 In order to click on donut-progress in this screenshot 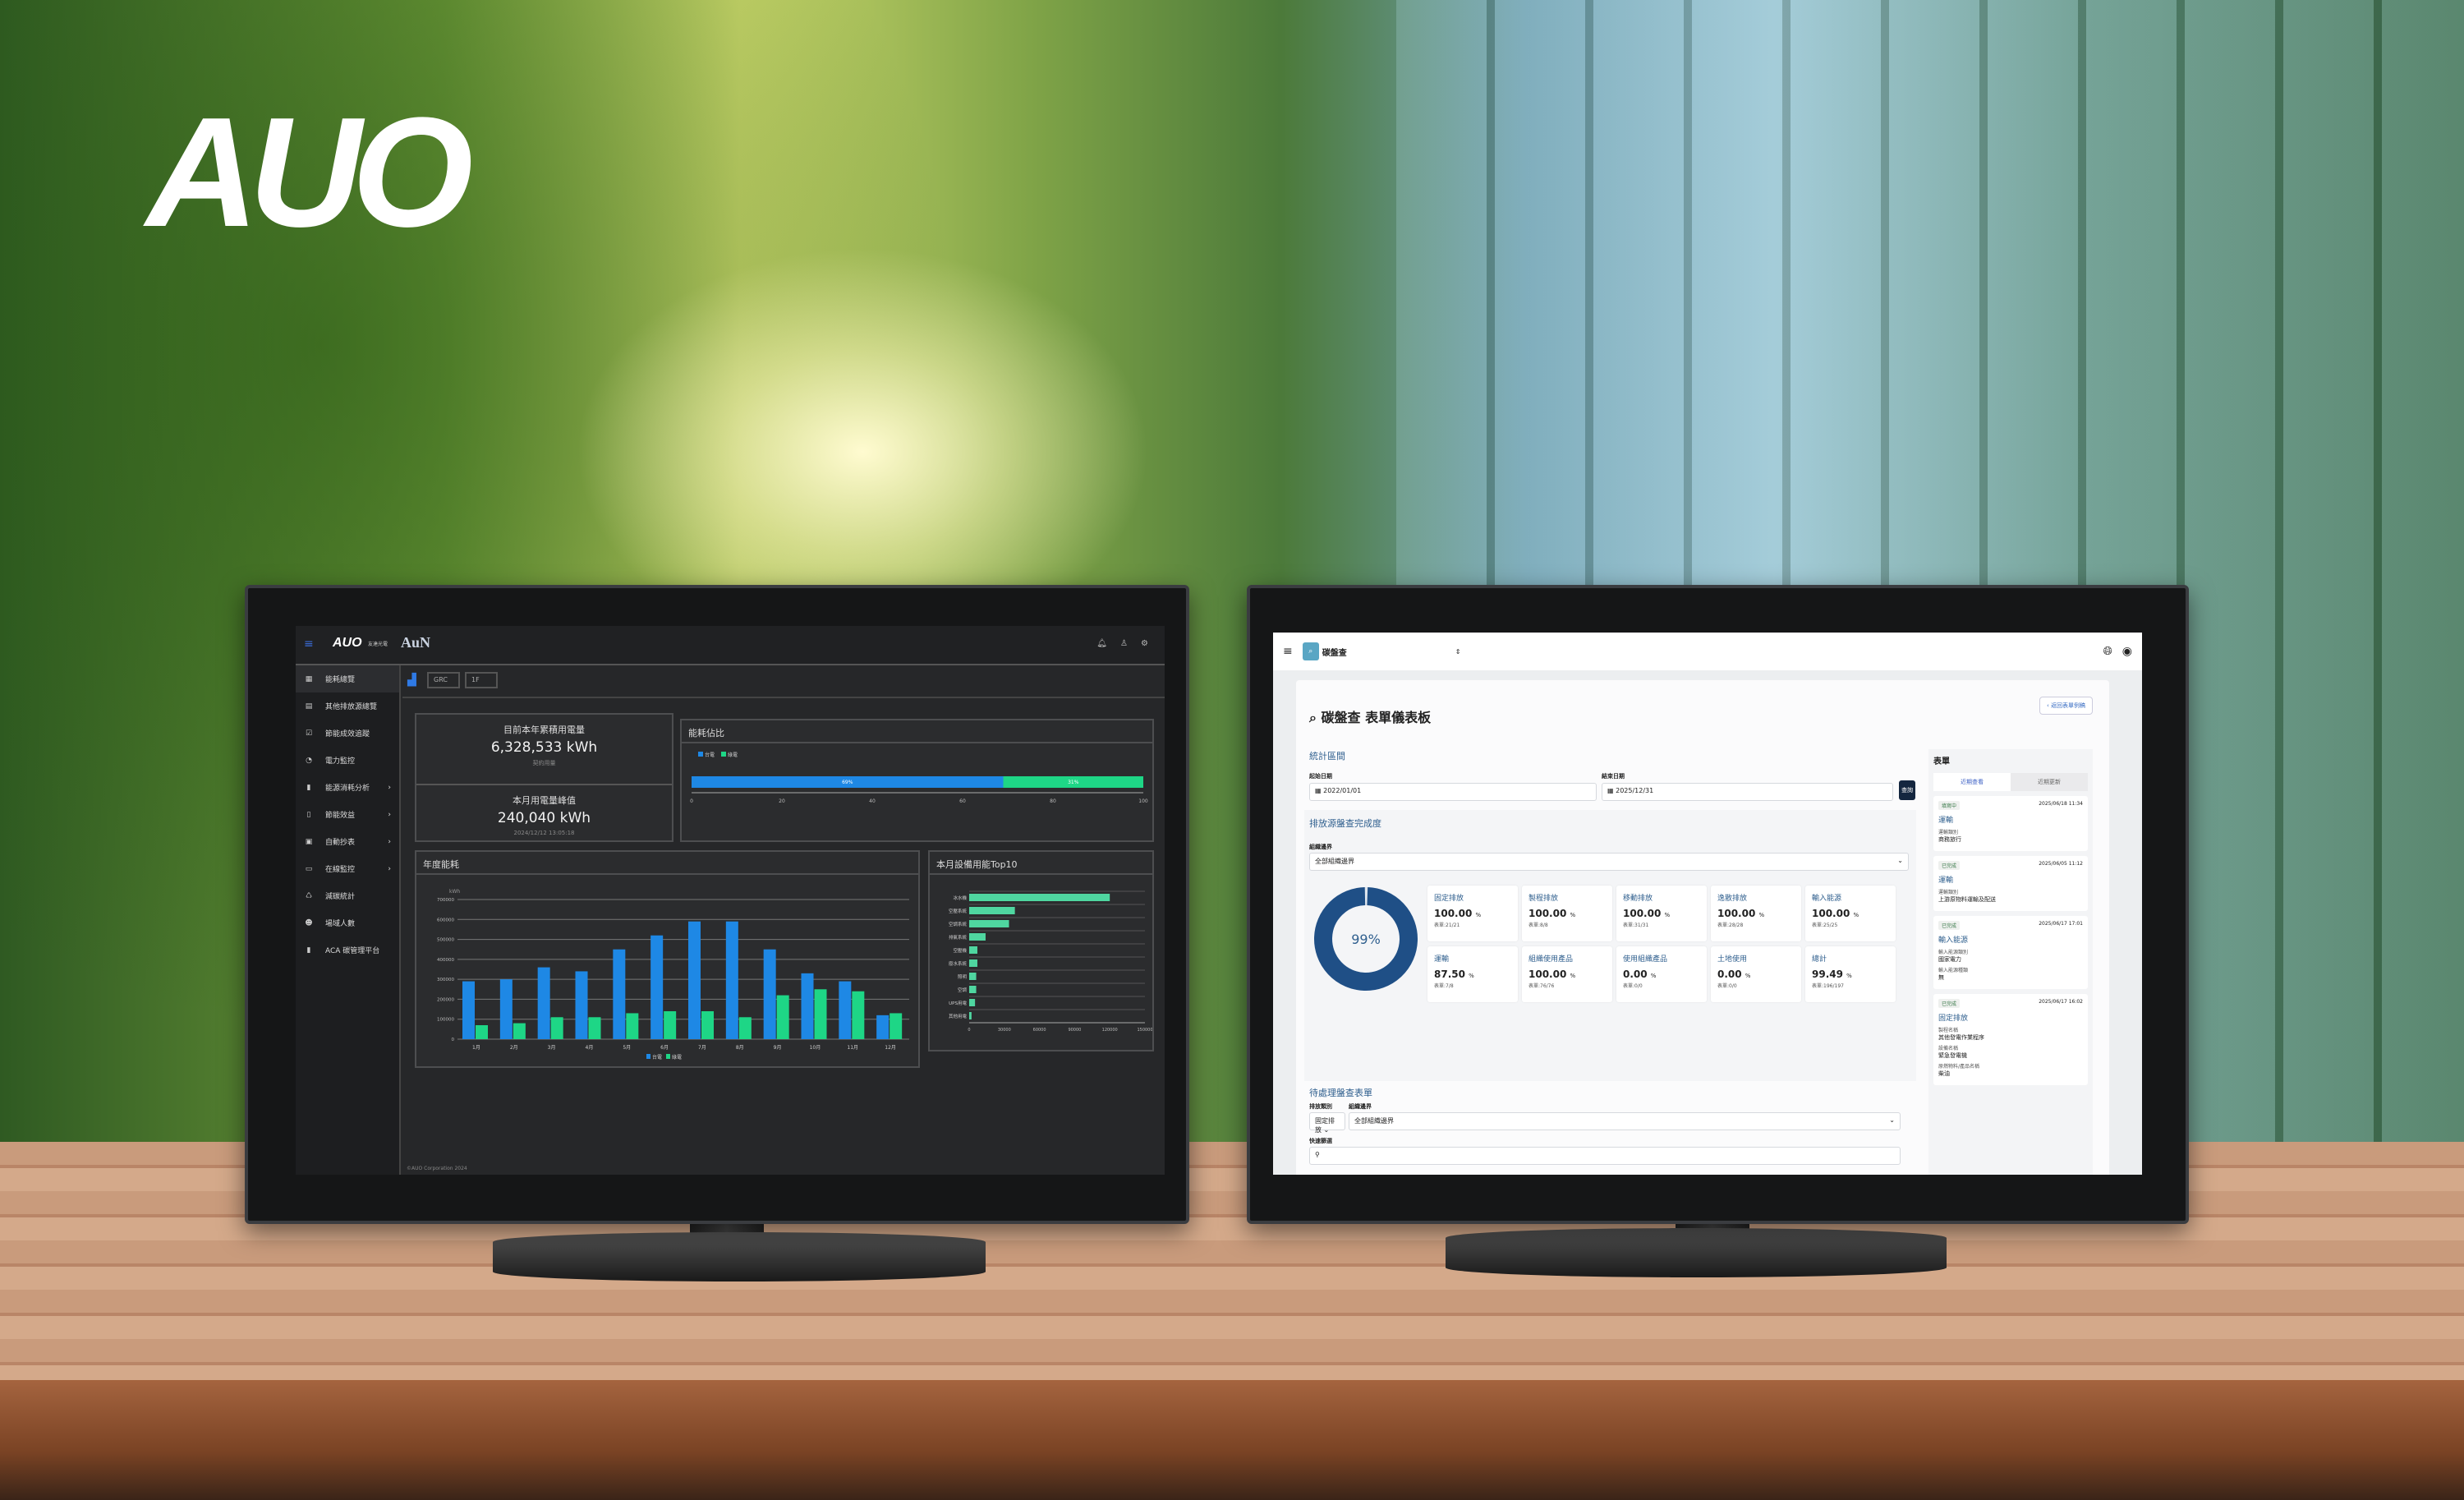, I will do `click(1366, 939)`.